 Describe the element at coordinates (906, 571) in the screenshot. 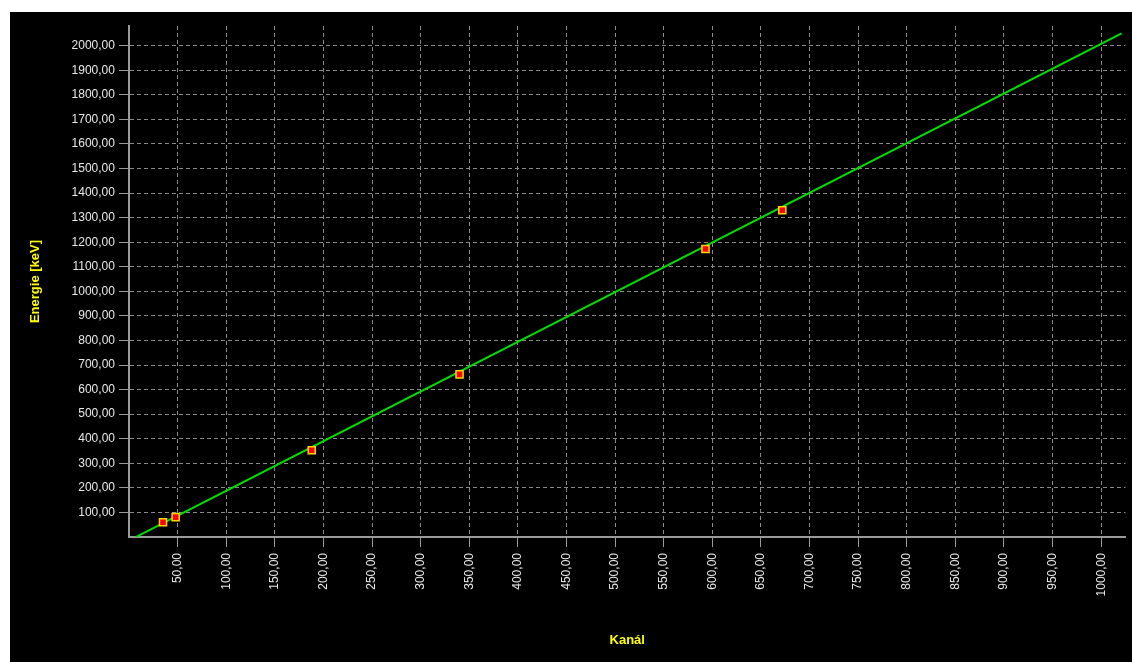

I see `x-tick-label: 800,00` at that location.